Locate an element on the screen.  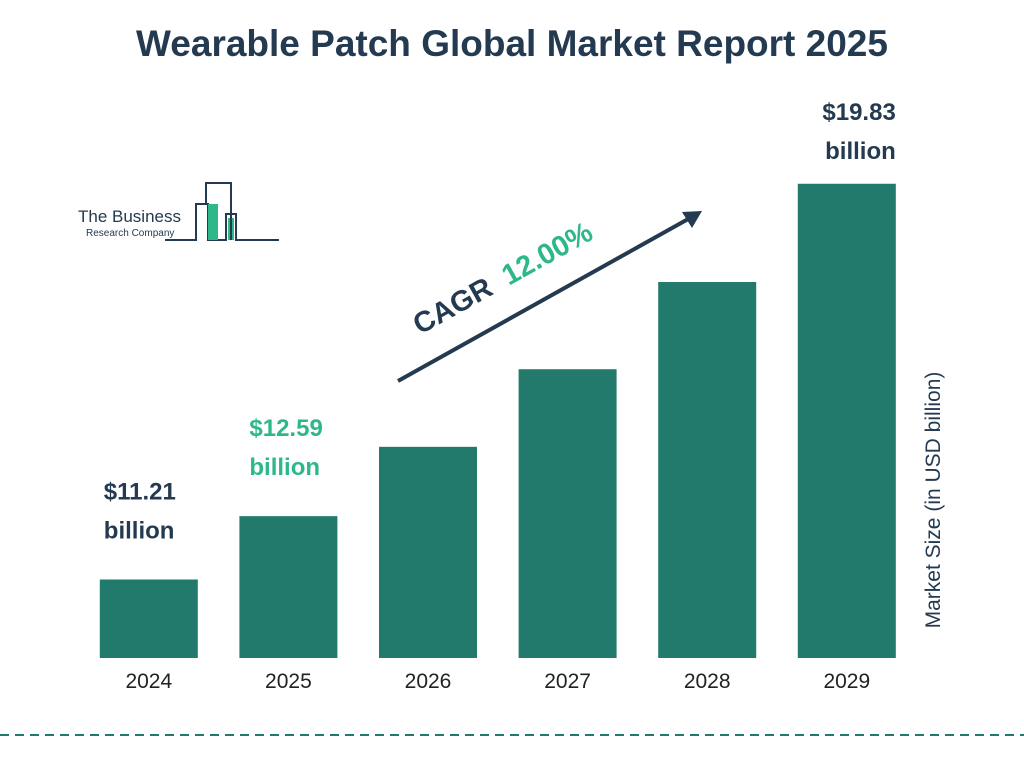
x-tick-label: 2026 is located at coordinates (428, 681).